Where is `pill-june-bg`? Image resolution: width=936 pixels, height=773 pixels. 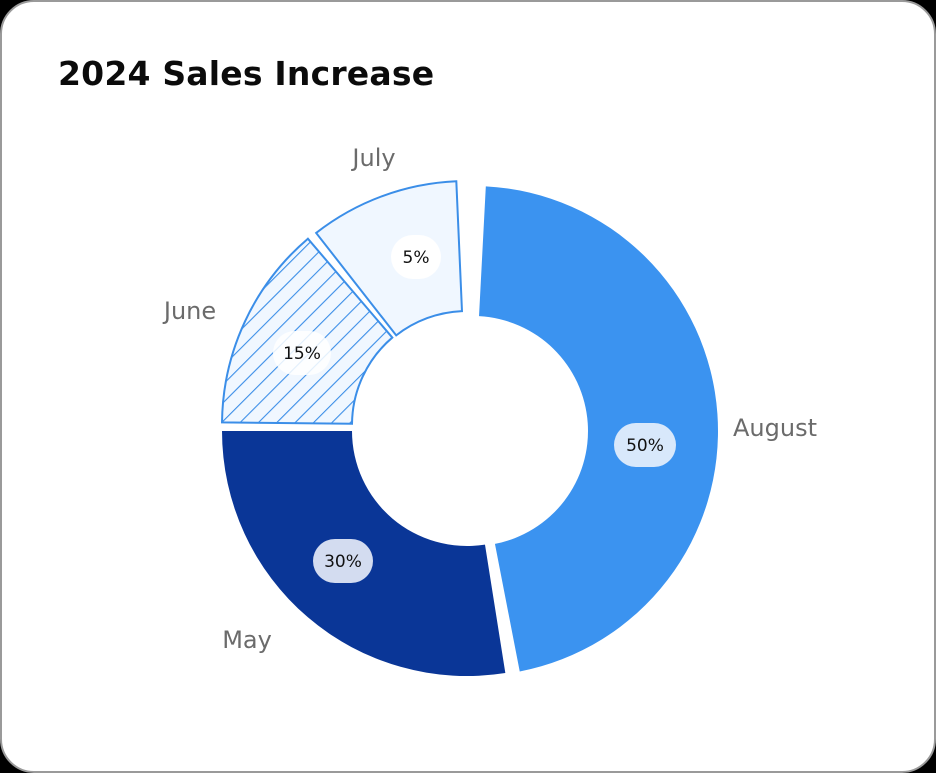 pill-june-bg is located at coordinates (302, 353).